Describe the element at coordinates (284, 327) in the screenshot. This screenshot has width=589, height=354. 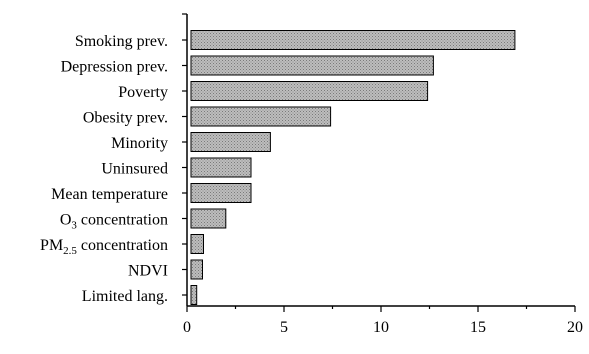
I see `x-tick-label-1: 5` at that location.